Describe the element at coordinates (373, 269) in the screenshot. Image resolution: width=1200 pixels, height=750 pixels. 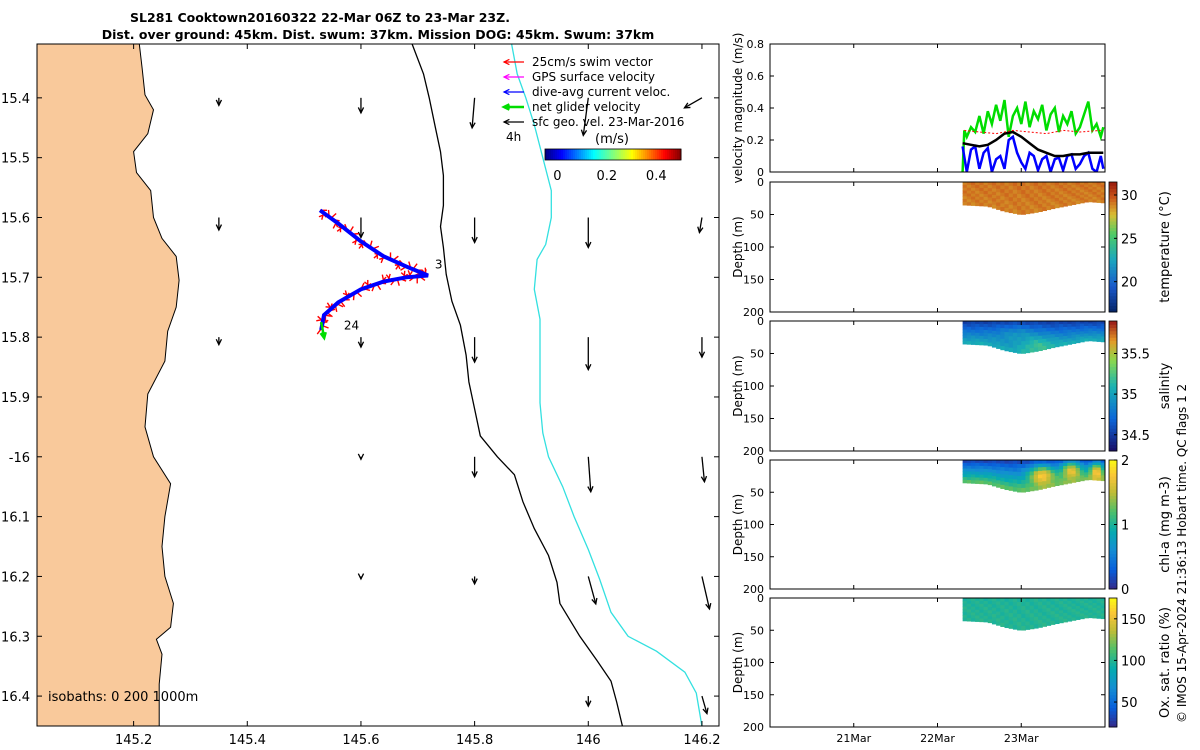
I see `current-velocity-track` at that location.